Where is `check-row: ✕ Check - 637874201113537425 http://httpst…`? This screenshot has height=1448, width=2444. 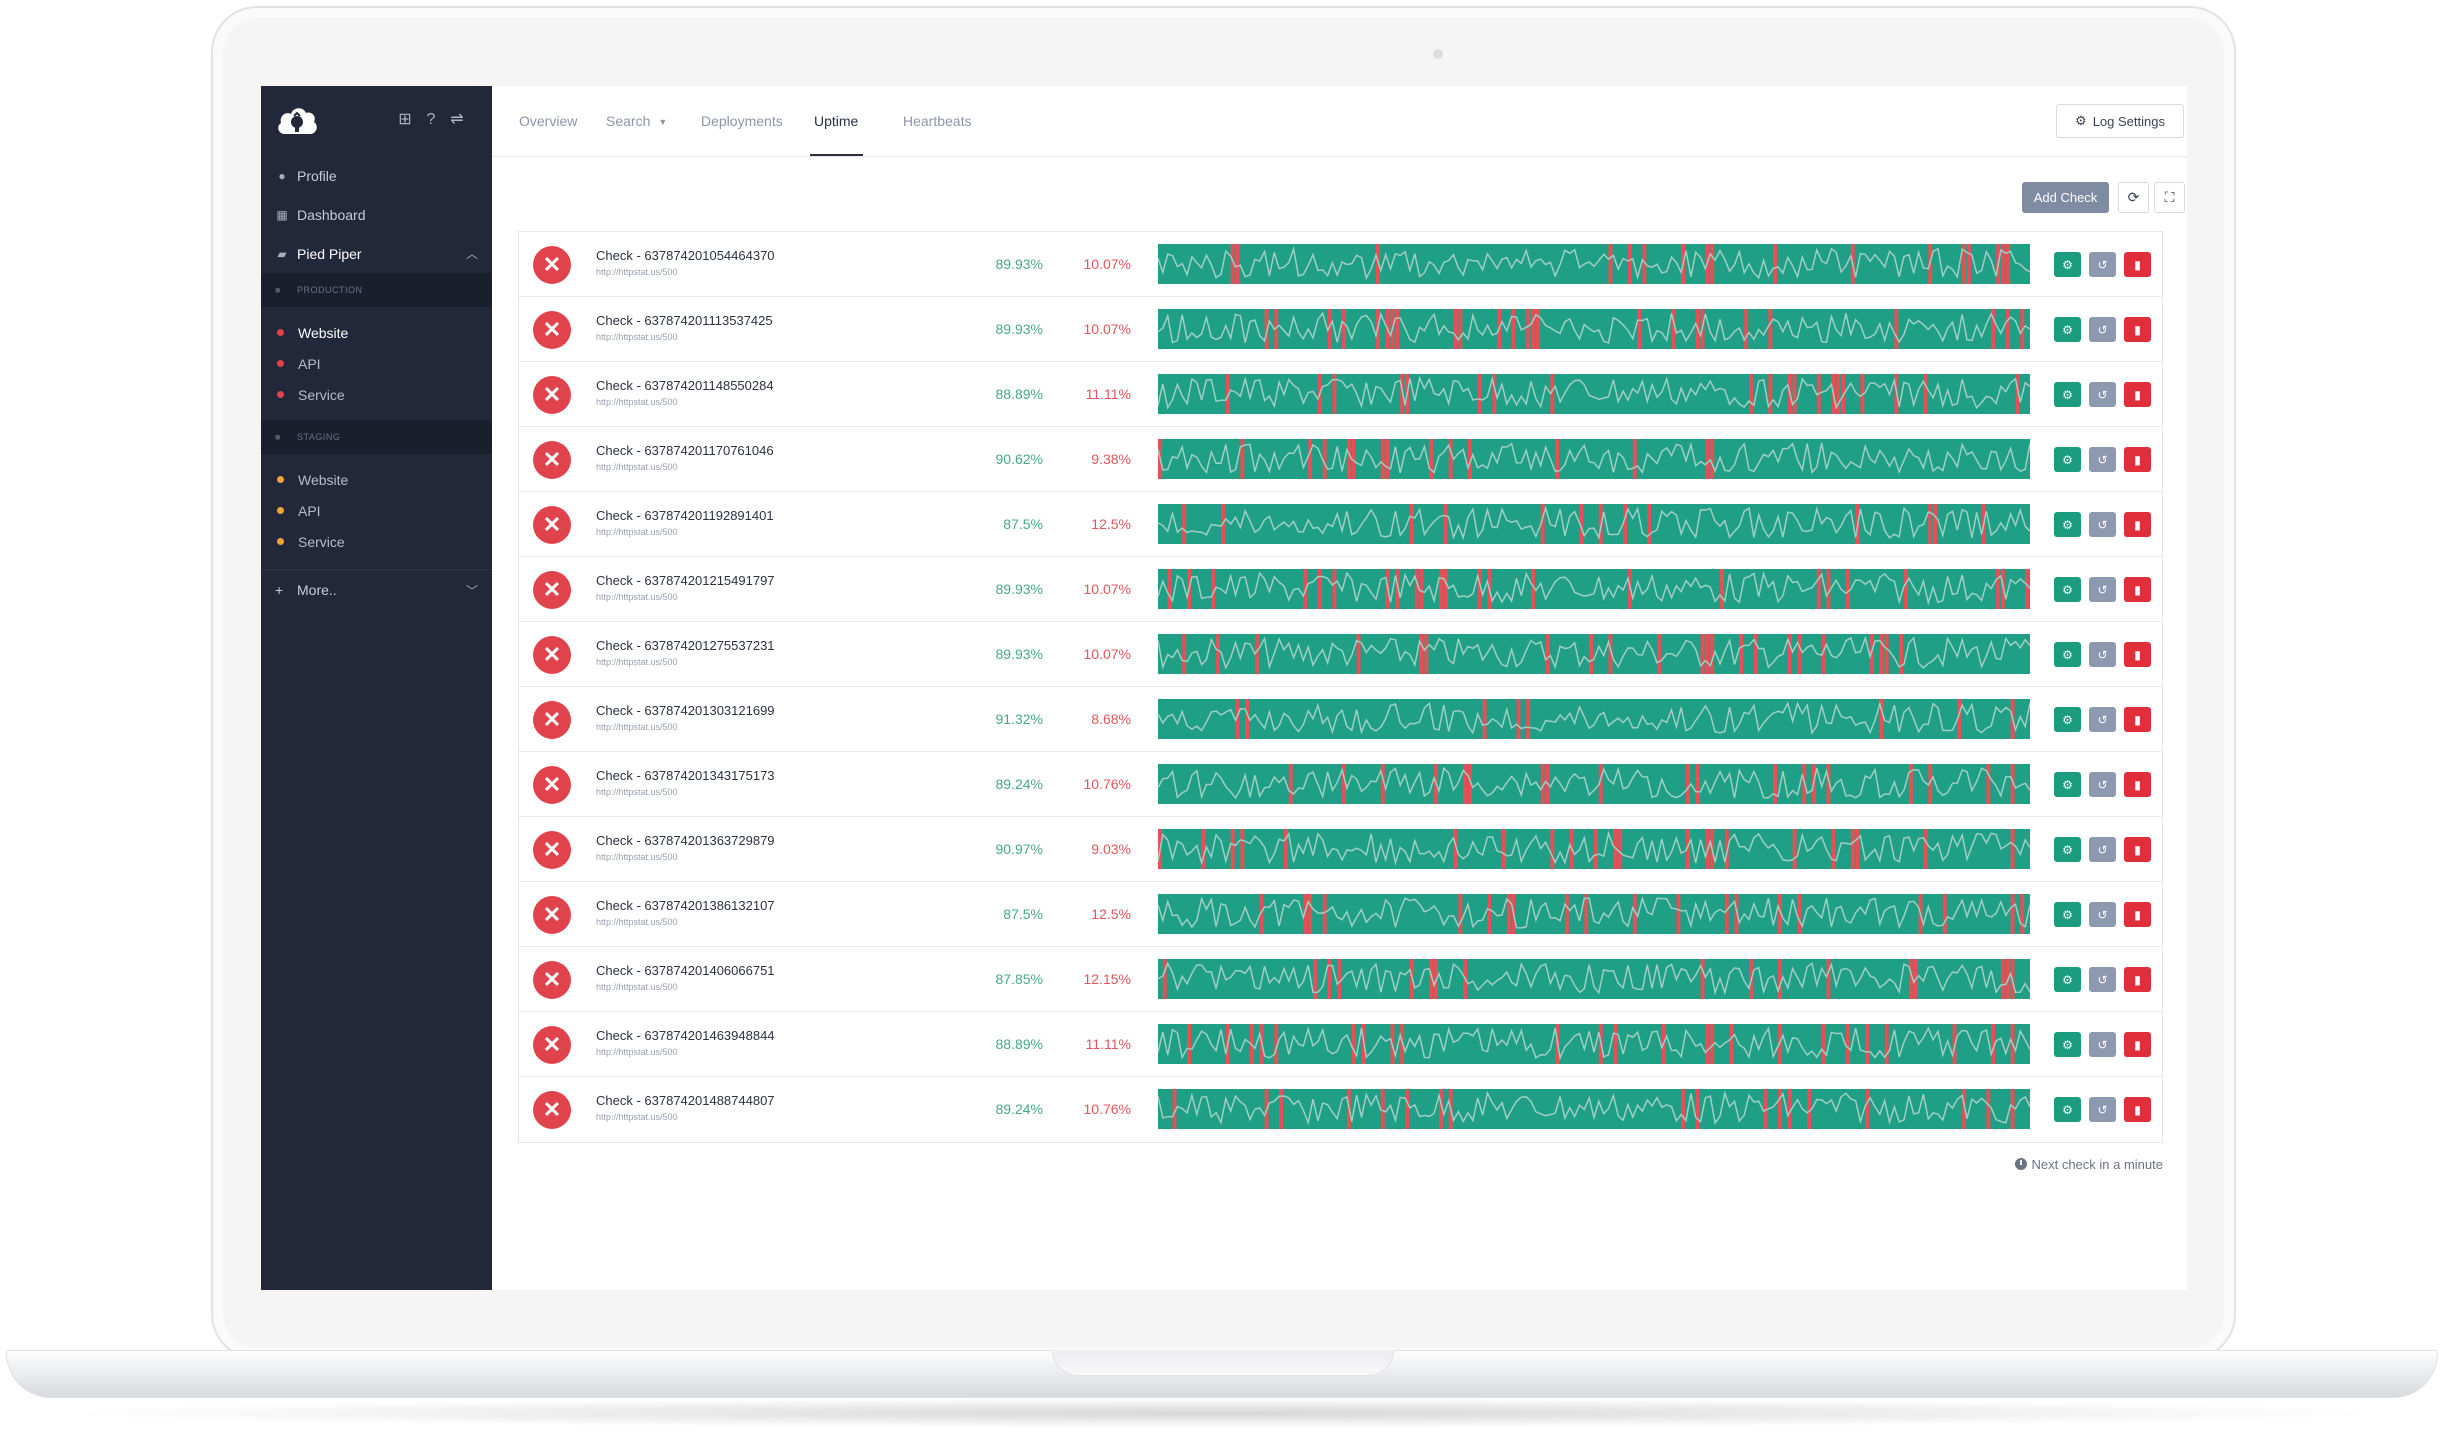
check-row: ✕ Check - 637874201113537425 http://httpst… is located at coordinates (1340, 329).